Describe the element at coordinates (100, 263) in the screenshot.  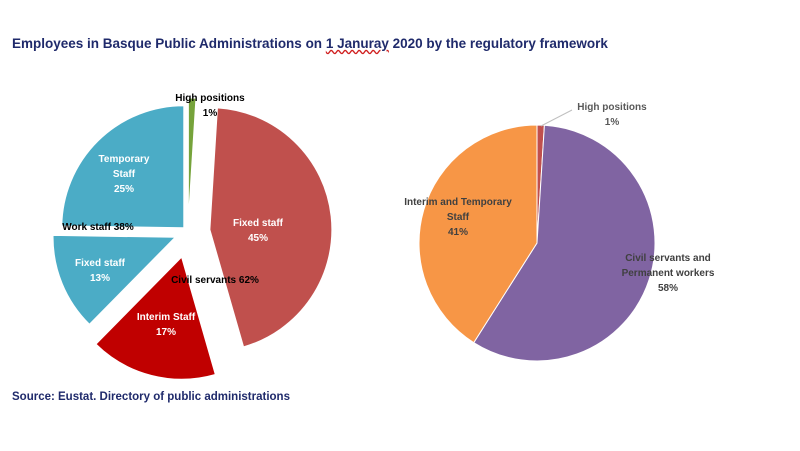
I see `left-label-fixed-staff-work: Fixed staff` at that location.